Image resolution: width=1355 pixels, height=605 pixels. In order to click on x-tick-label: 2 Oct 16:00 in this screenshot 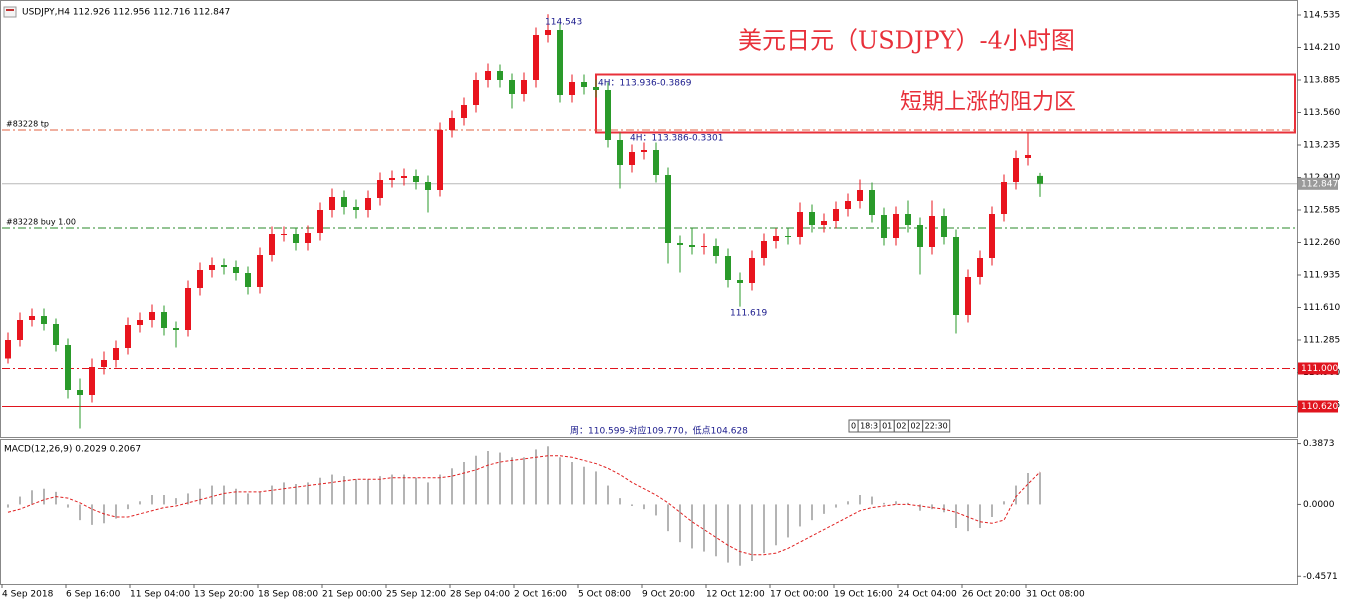, I will do `click(540, 595)`.